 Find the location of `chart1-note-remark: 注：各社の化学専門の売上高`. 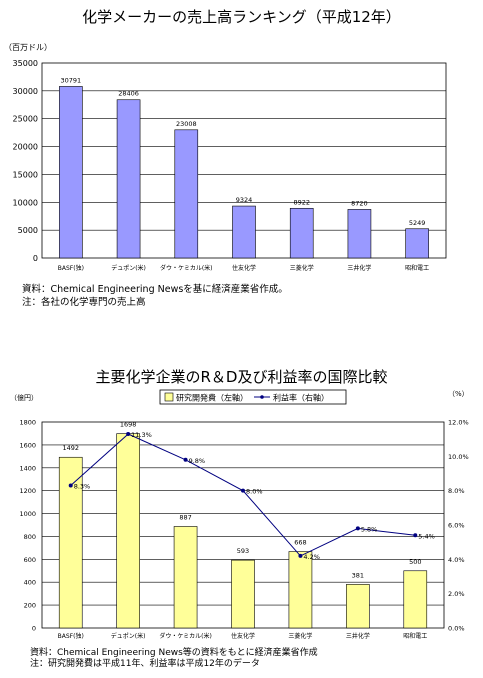

chart1-note-remark: 注：各社の化学専門の売上高 is located at coordinates (84, 302).